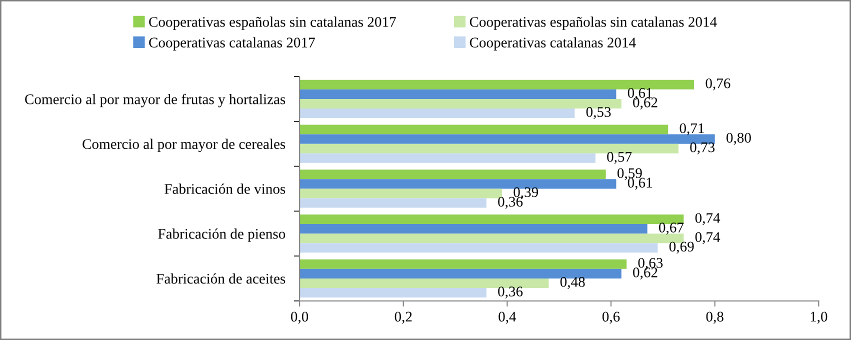 This screenshot has width=851, height=340. I want to click on y-tick-label: Fabricación de vinos, so click(225, 189).